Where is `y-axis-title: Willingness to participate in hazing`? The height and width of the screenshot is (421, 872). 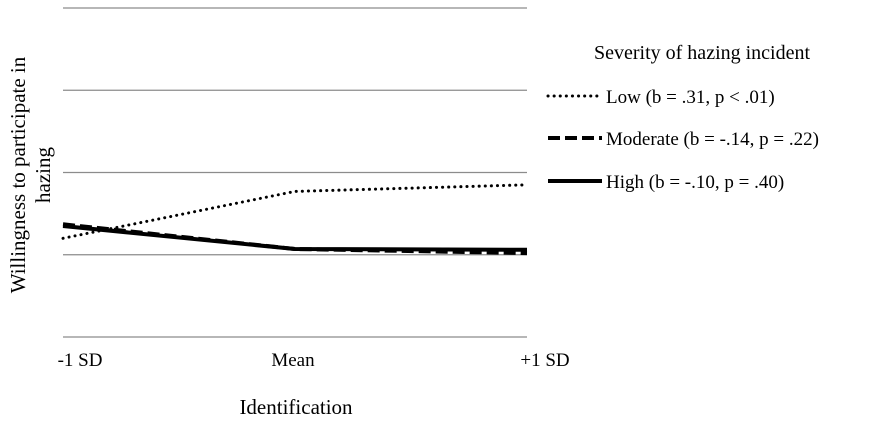 y-axis-title: Willingness to participate in hazing is located at coordinates (30, 174).